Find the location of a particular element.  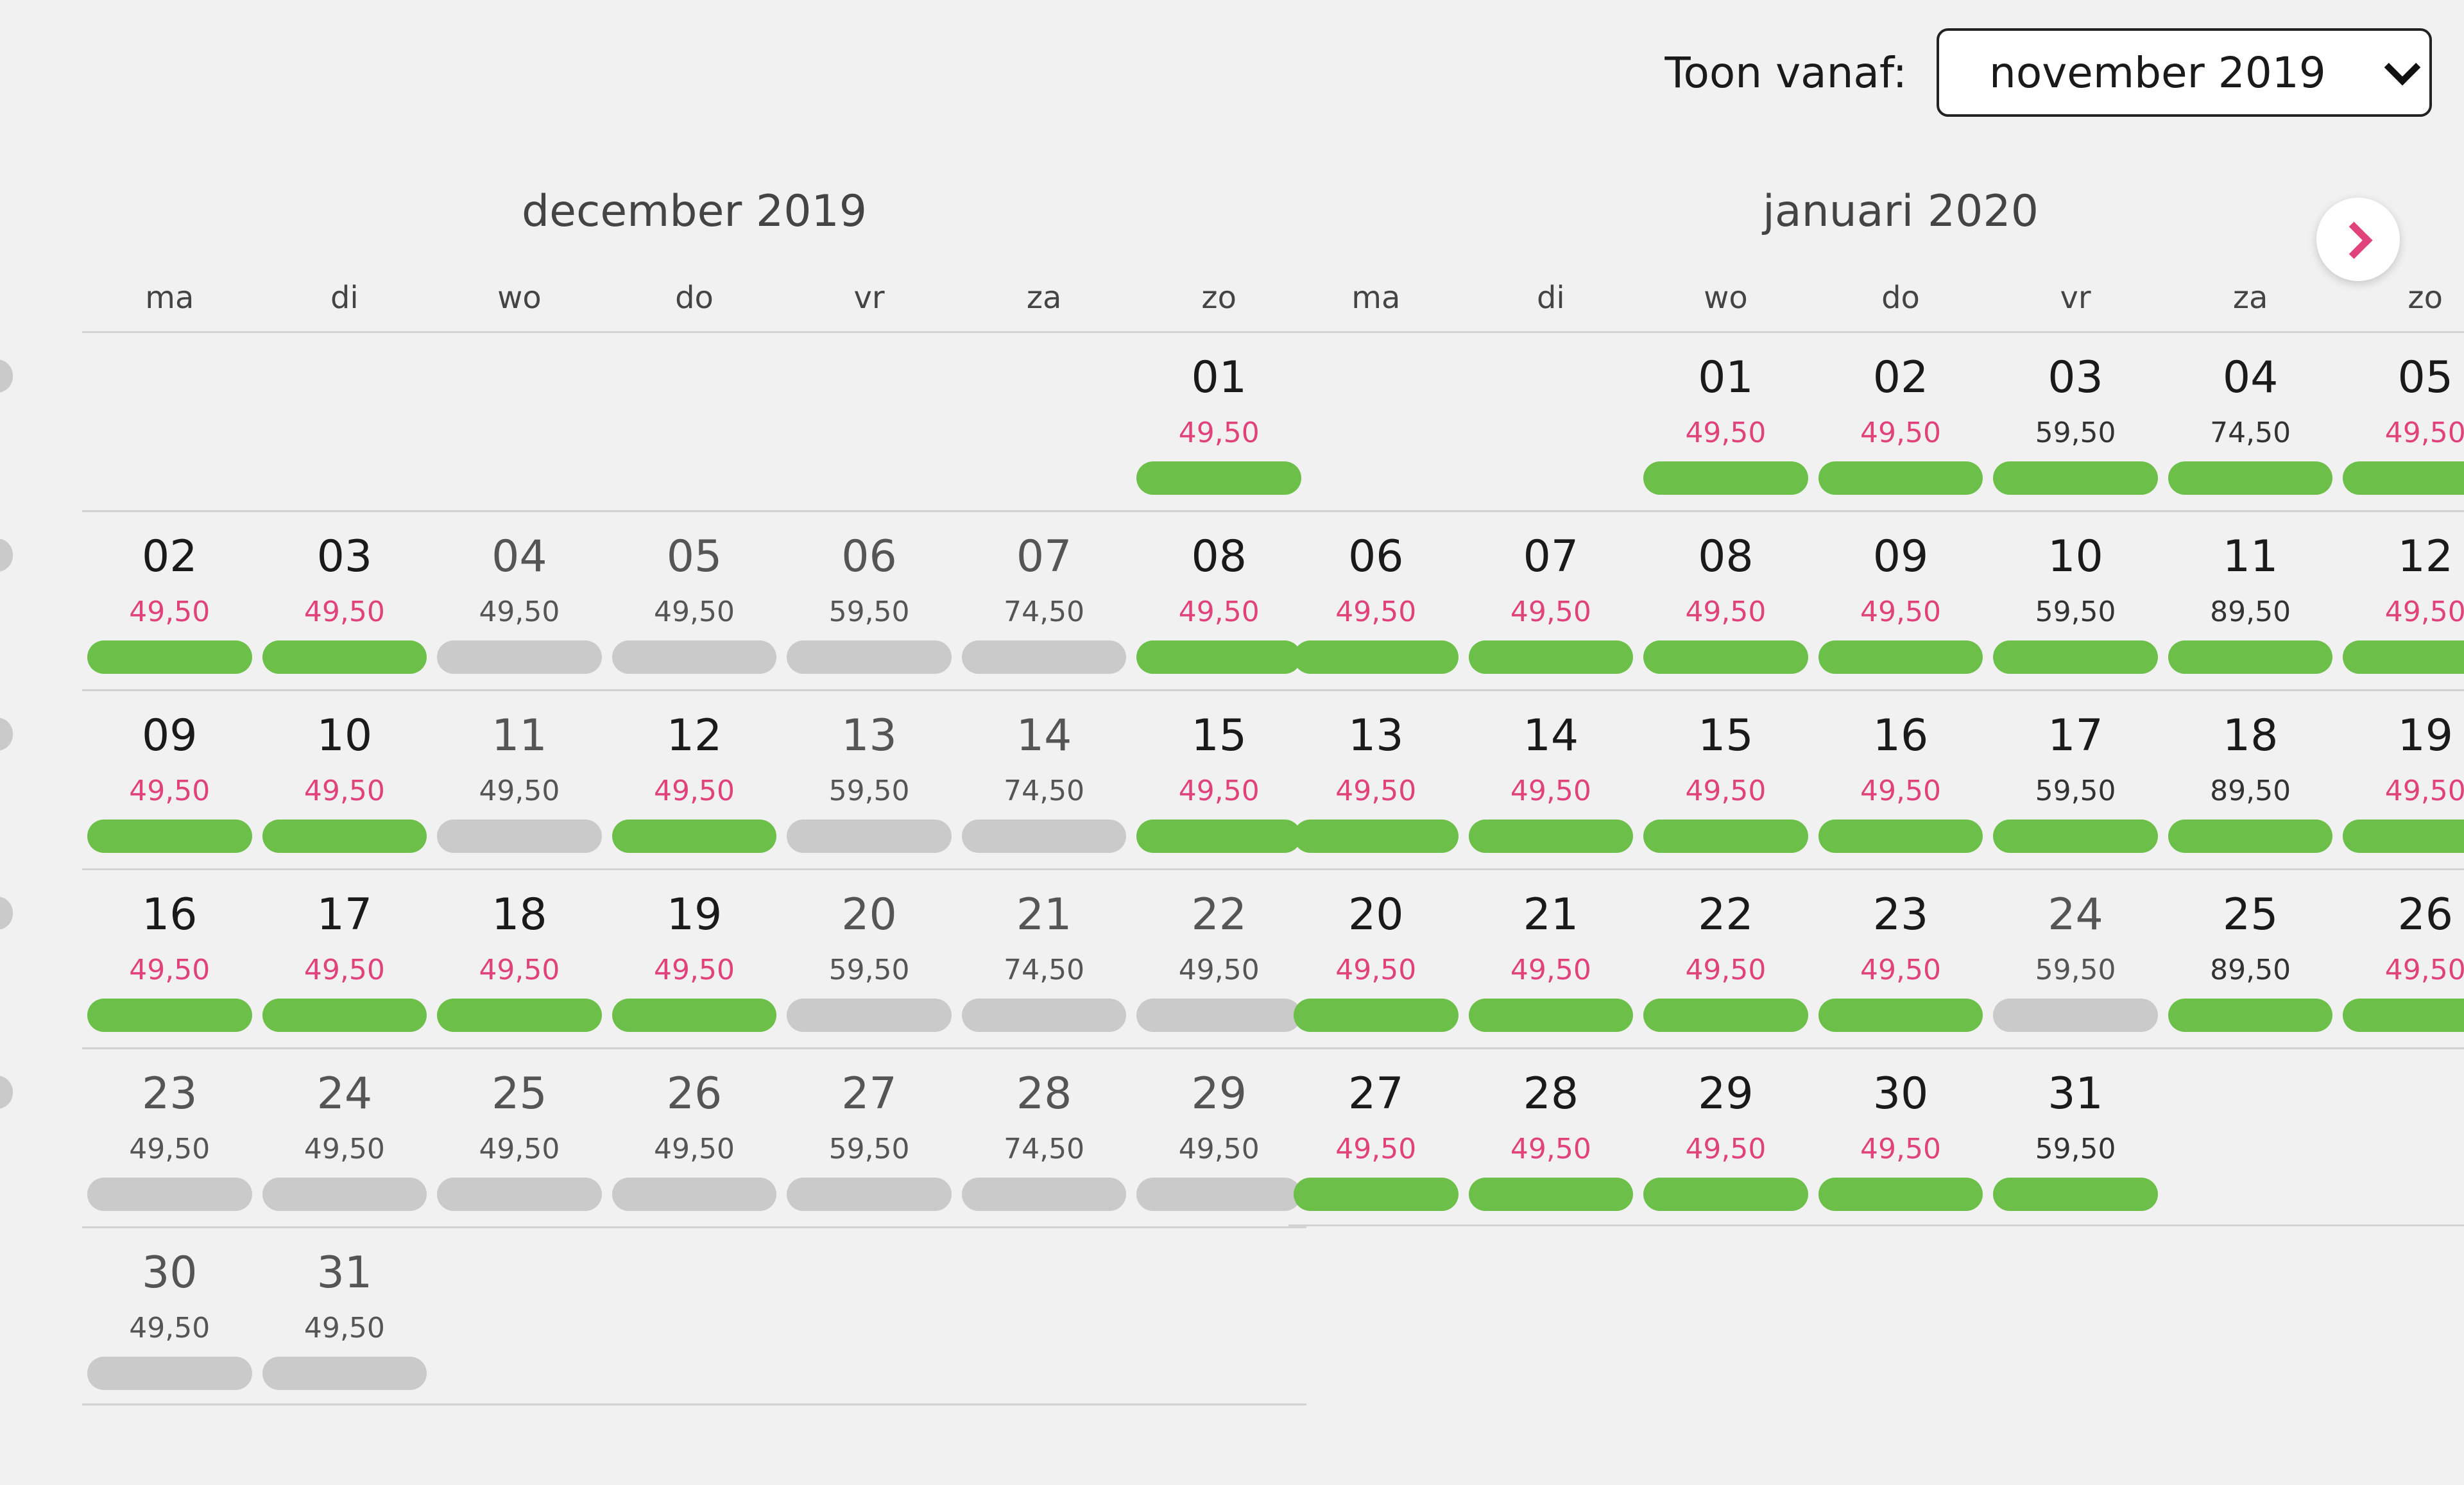

day-number: 12 is located at coordinates (694, 735).